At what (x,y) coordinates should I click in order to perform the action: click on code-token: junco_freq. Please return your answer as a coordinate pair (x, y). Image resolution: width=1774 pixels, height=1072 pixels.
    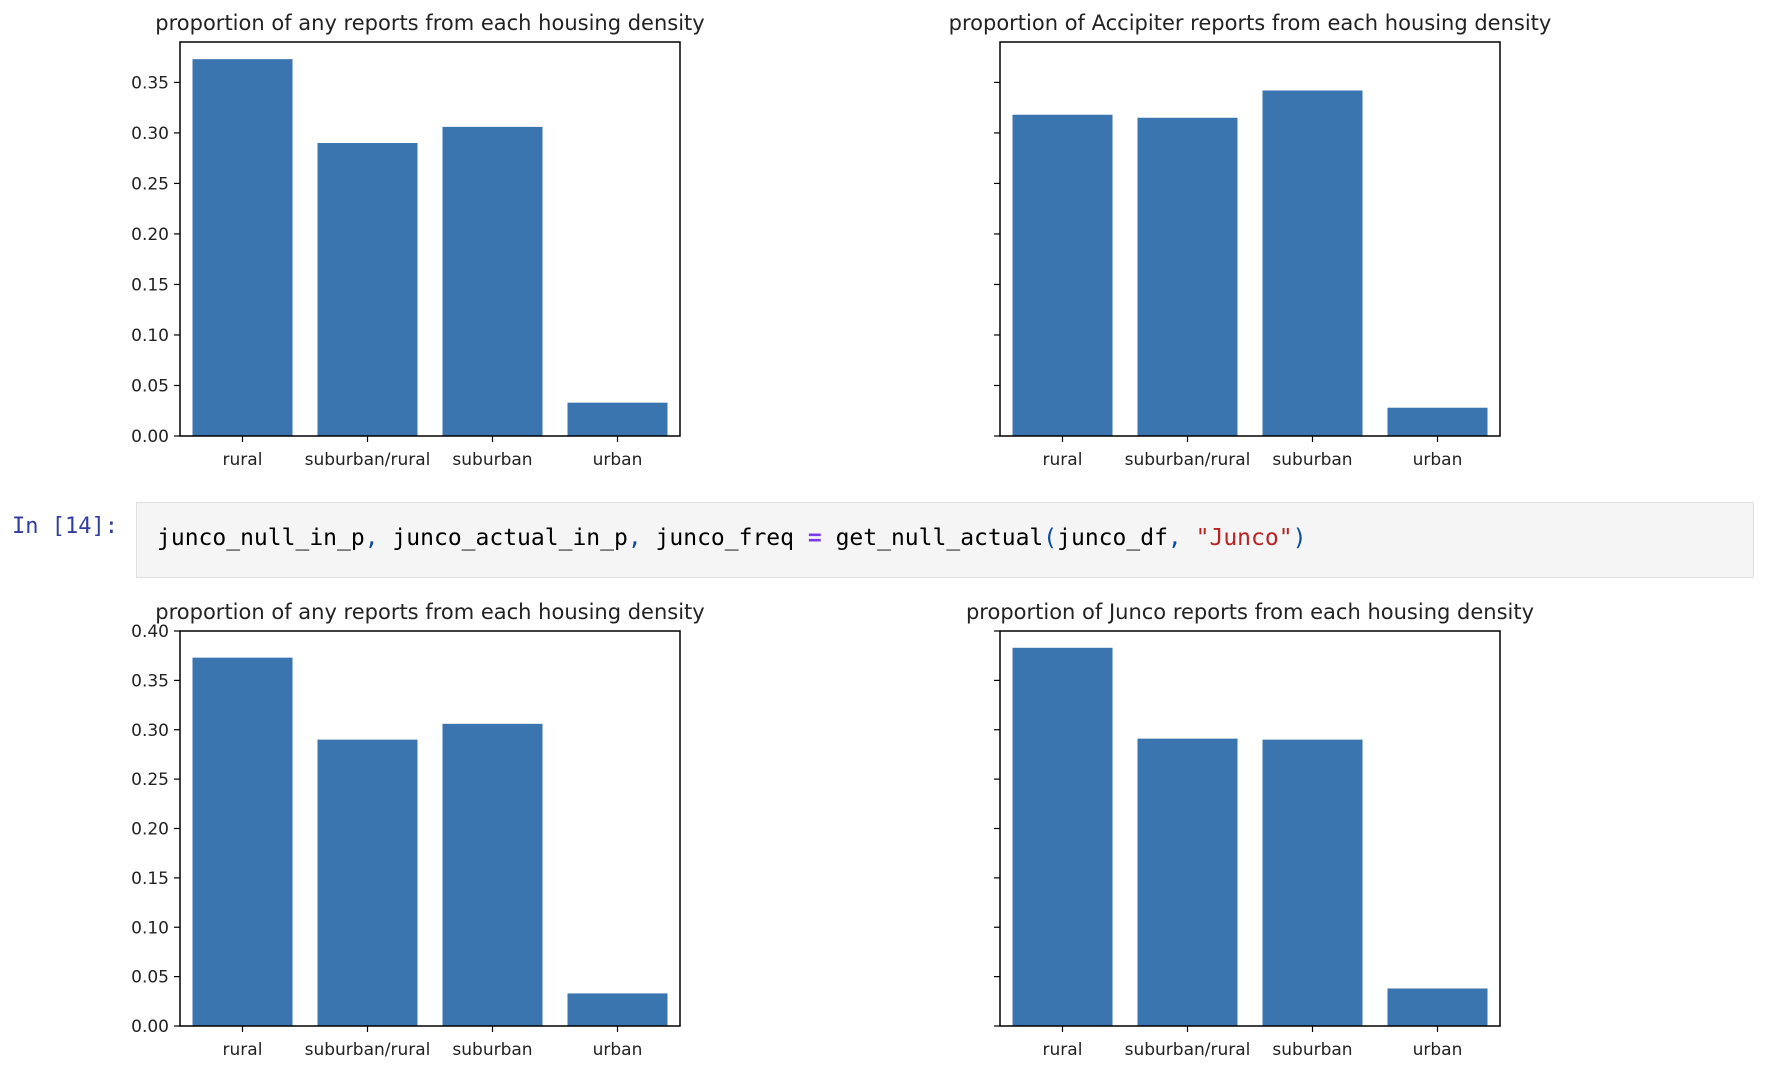
    Looking at the image, I should click on (724, 538).